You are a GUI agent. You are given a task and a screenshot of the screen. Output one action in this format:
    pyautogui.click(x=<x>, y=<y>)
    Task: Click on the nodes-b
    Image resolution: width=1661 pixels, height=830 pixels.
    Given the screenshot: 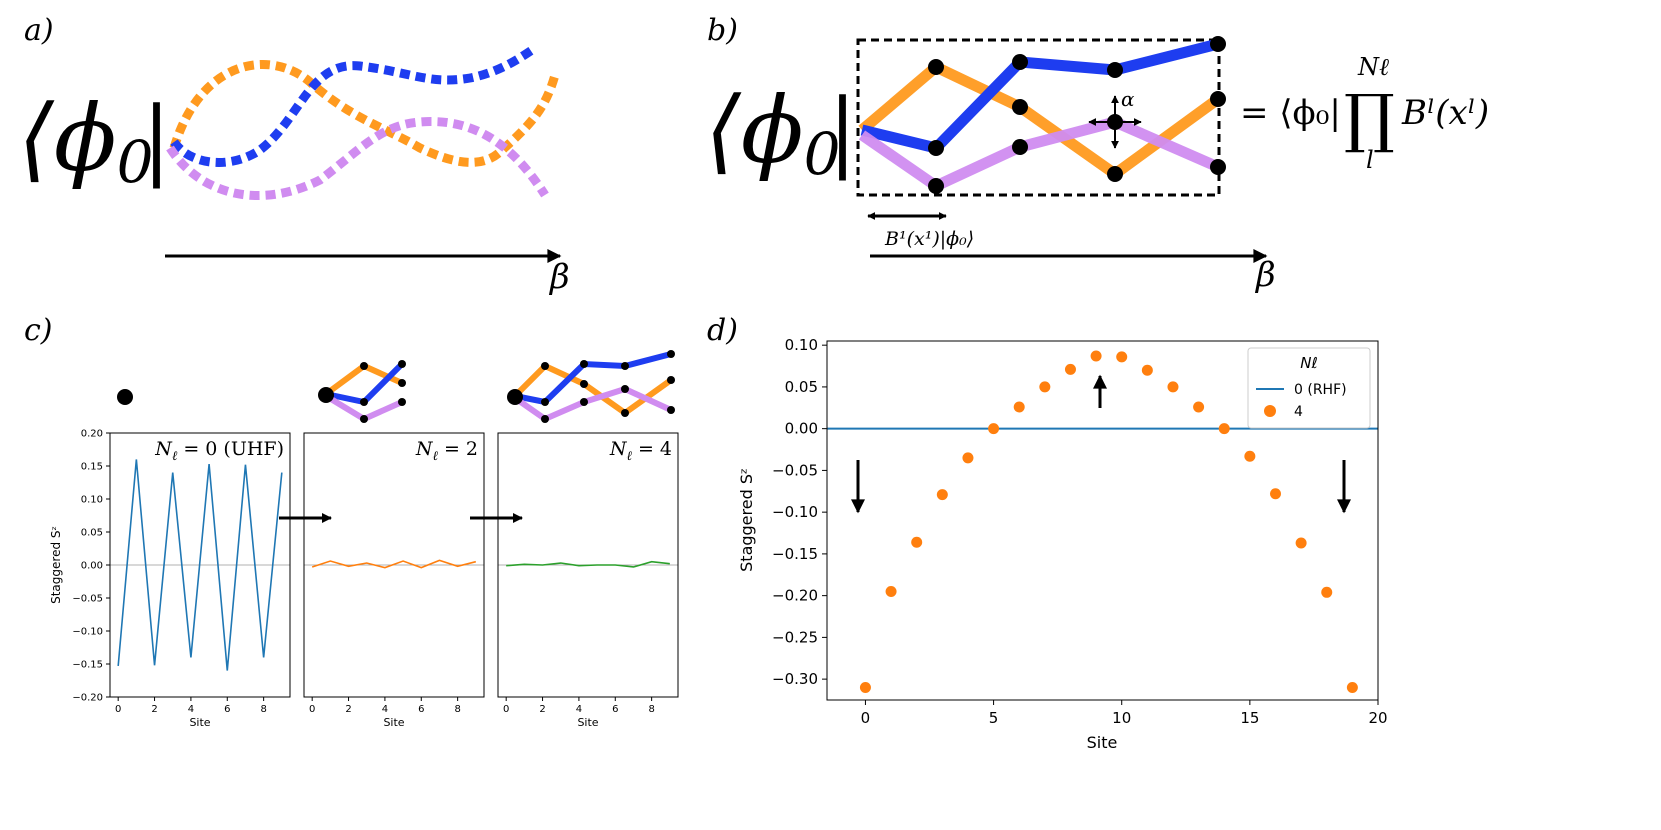 What is the action you would take?
    pyautogui.click(x=1077, y=115)
    